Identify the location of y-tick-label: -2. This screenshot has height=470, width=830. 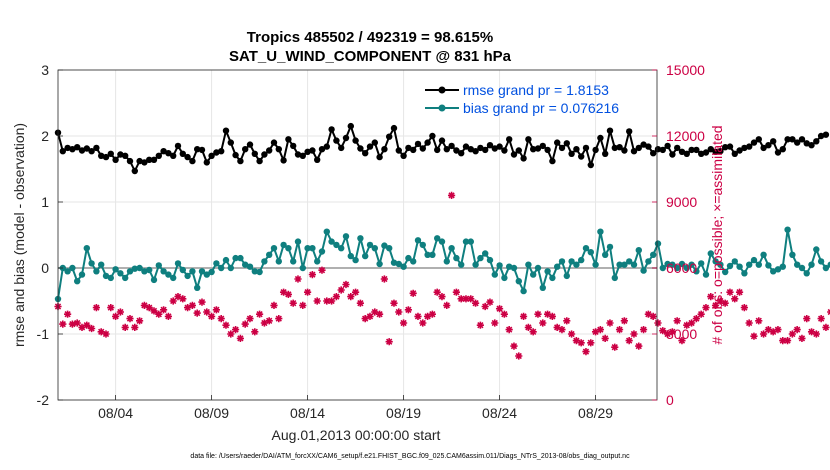
(43, 400).